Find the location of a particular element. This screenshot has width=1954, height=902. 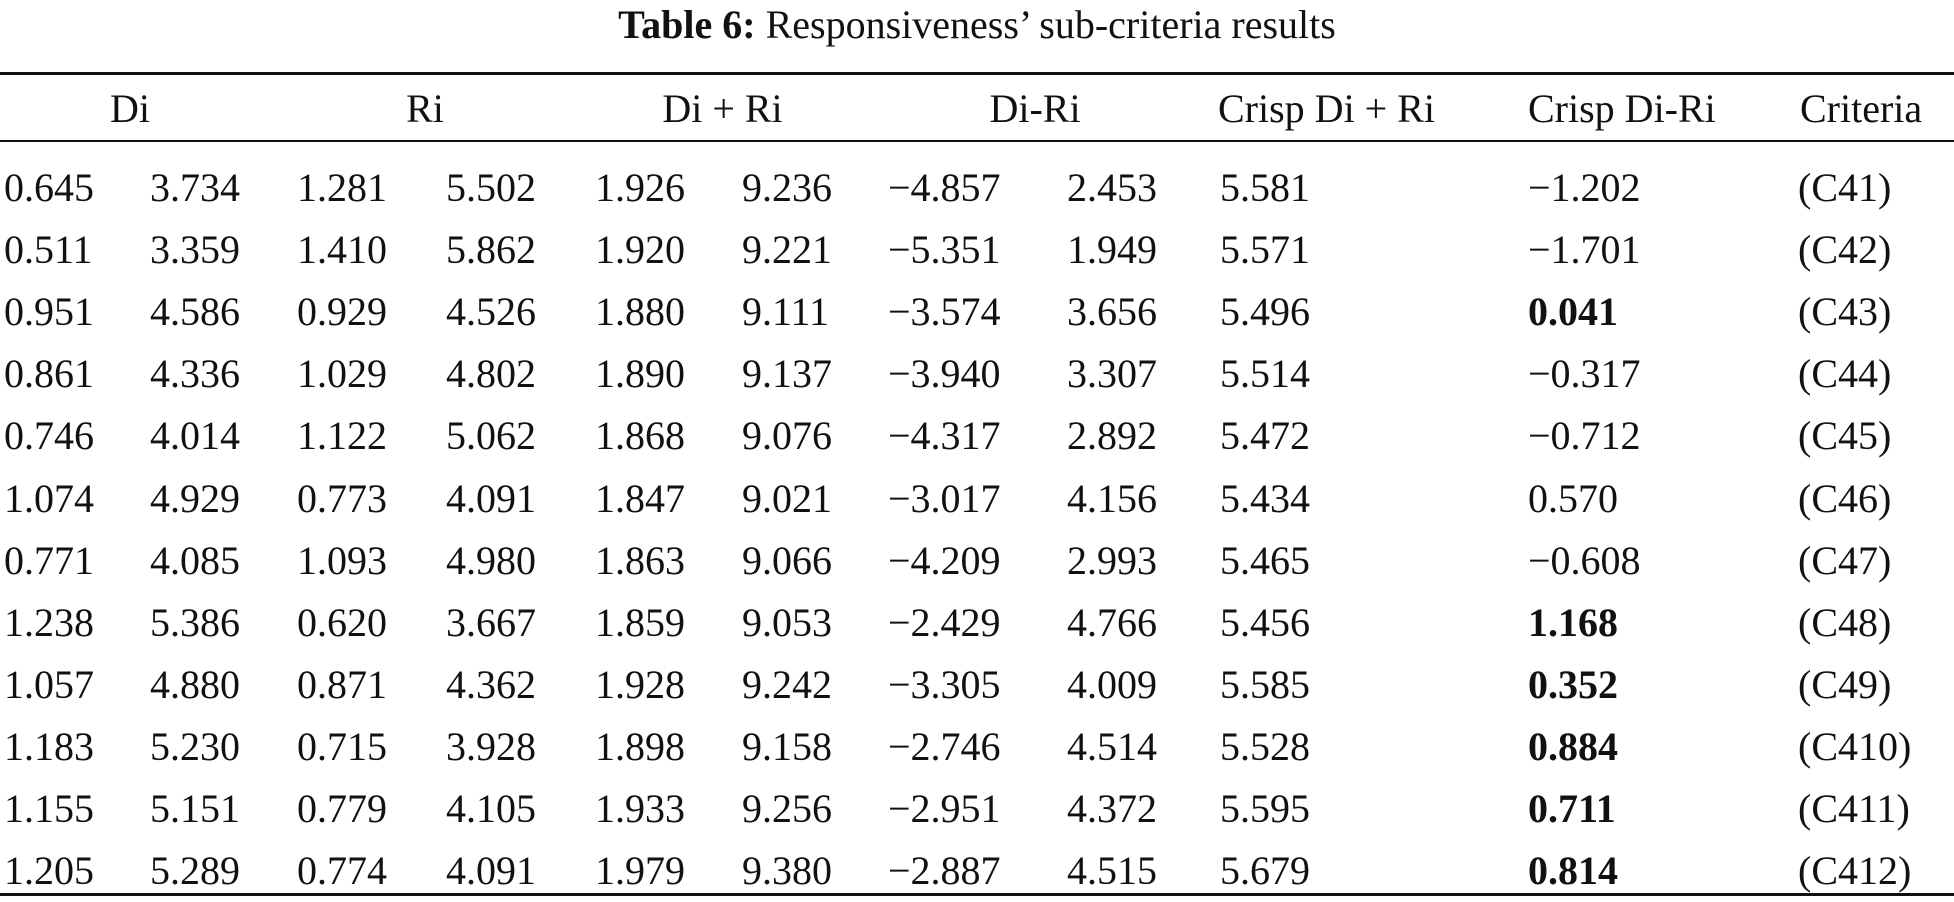

cell-criteria: (C43) is located at coordinates (1845, 312).